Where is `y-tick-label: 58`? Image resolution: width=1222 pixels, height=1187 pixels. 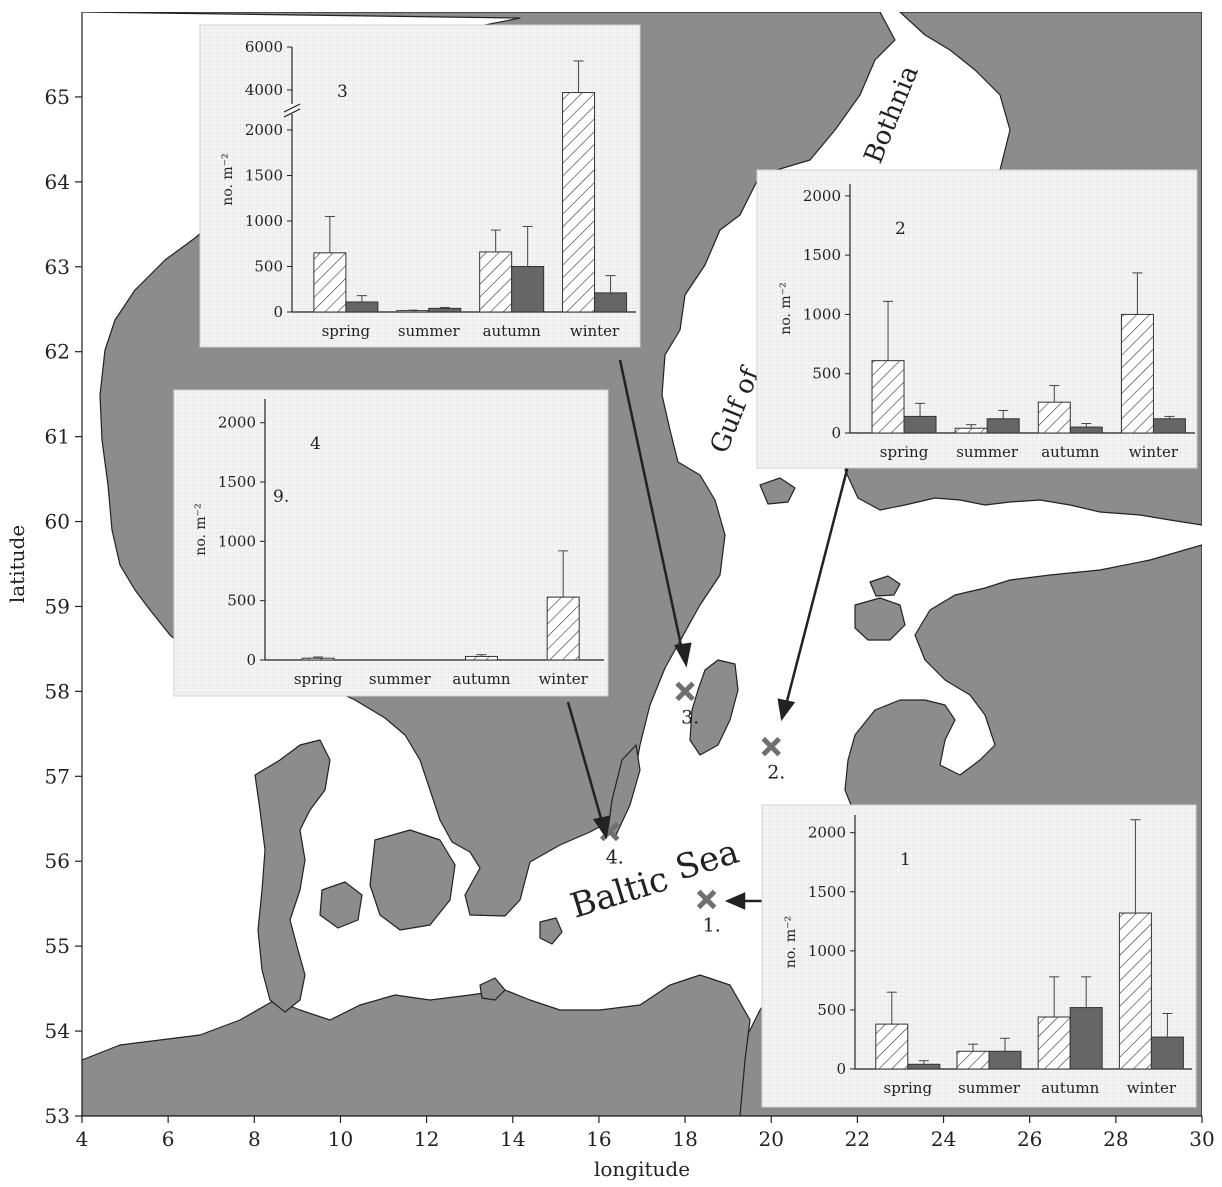 y-tick-label: 58 is located at coordinates (57, 691).